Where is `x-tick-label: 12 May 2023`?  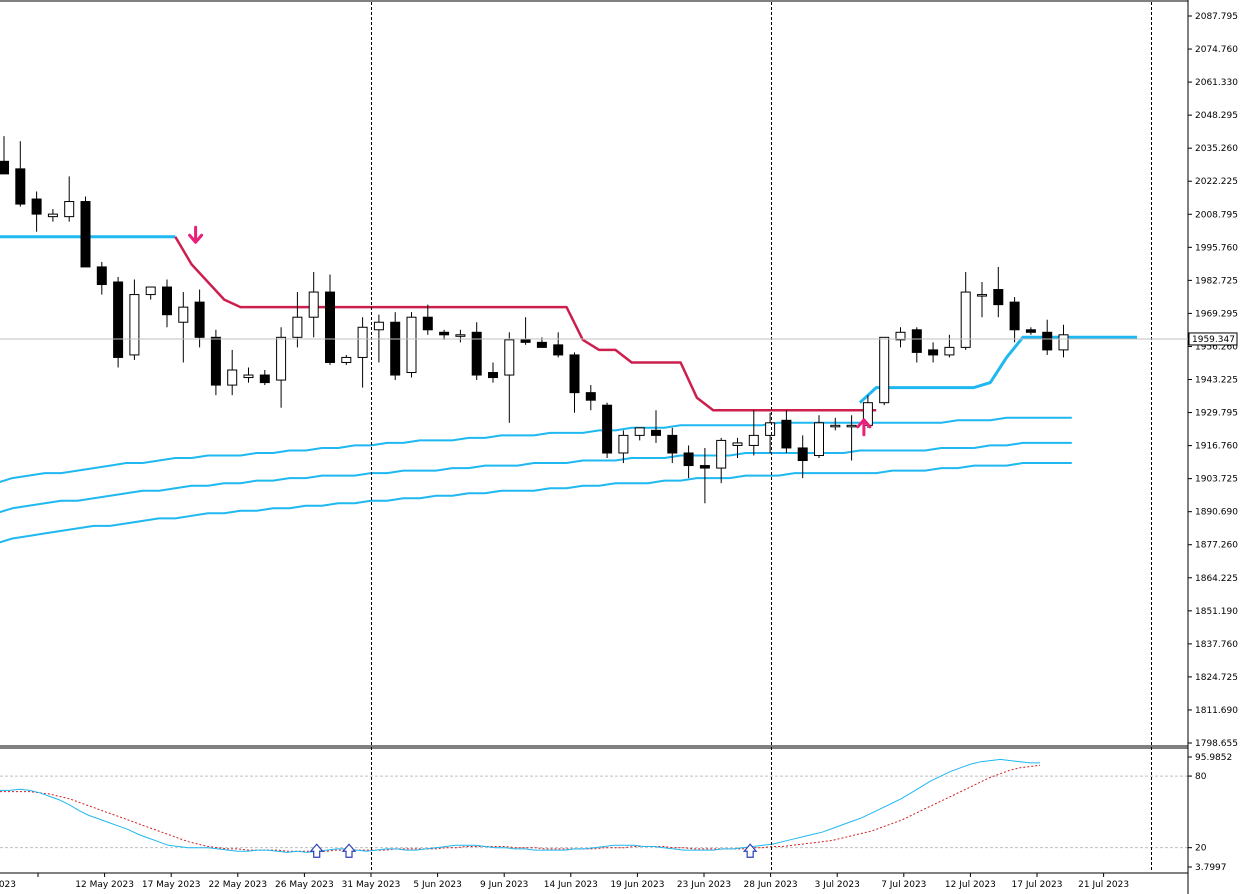 x-tick-label: 12 May 2023 is located at coordinates (104, 885).